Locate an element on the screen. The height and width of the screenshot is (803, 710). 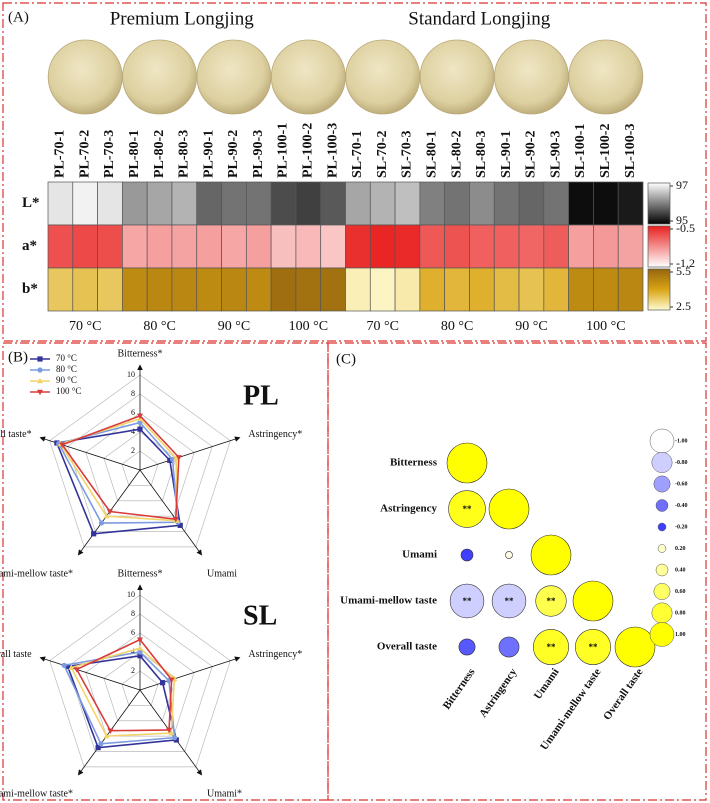
axis-label: Umami-mellow taste* is located at coordinates (36, 794).